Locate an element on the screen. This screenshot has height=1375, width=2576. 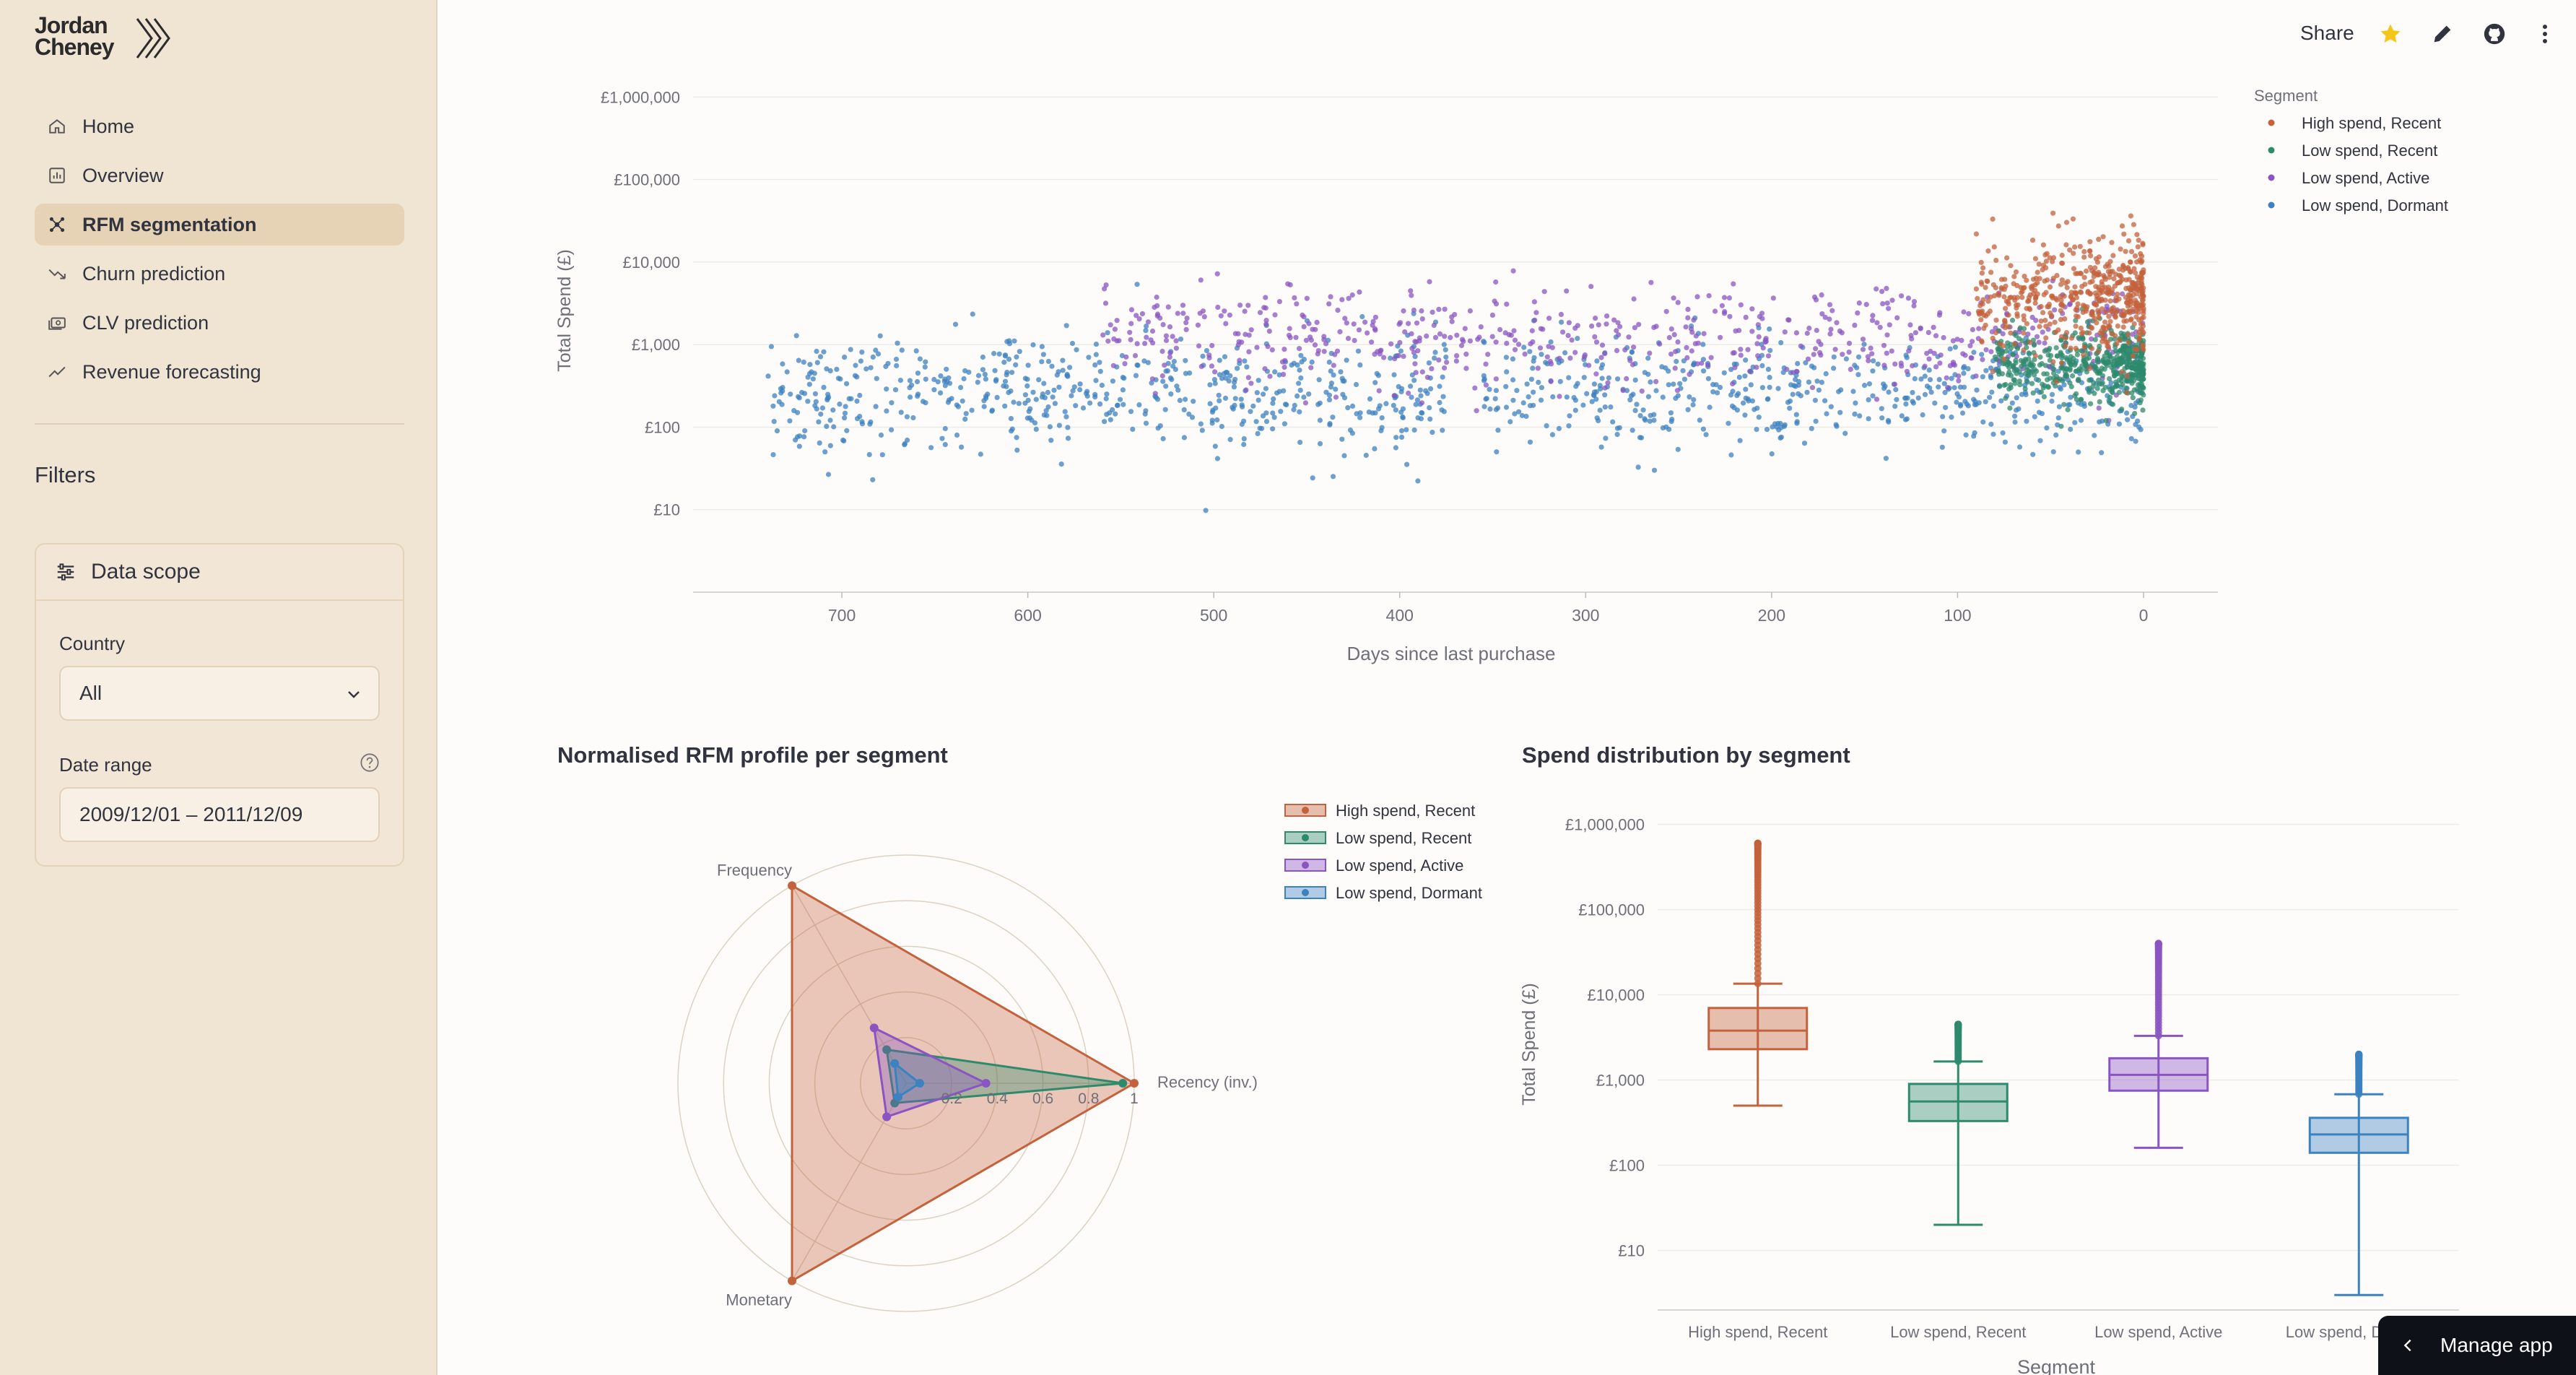
radar-legend-label: Low spend, Dormant is located at coordinates (1409, 893).